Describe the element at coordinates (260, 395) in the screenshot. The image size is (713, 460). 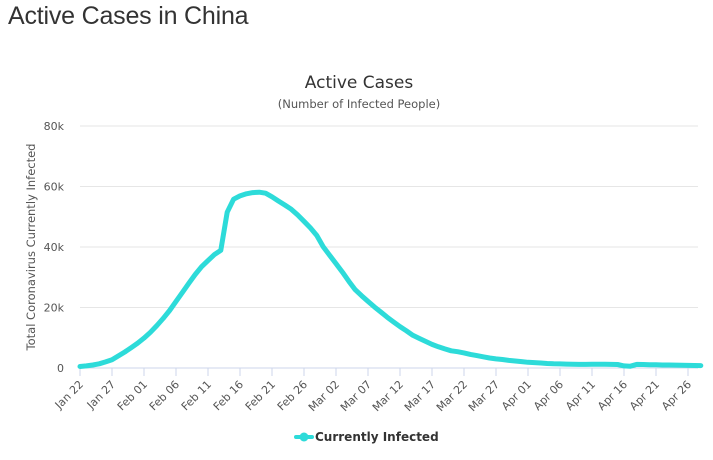
I see `x-tick-label: Feb 21` at that location.